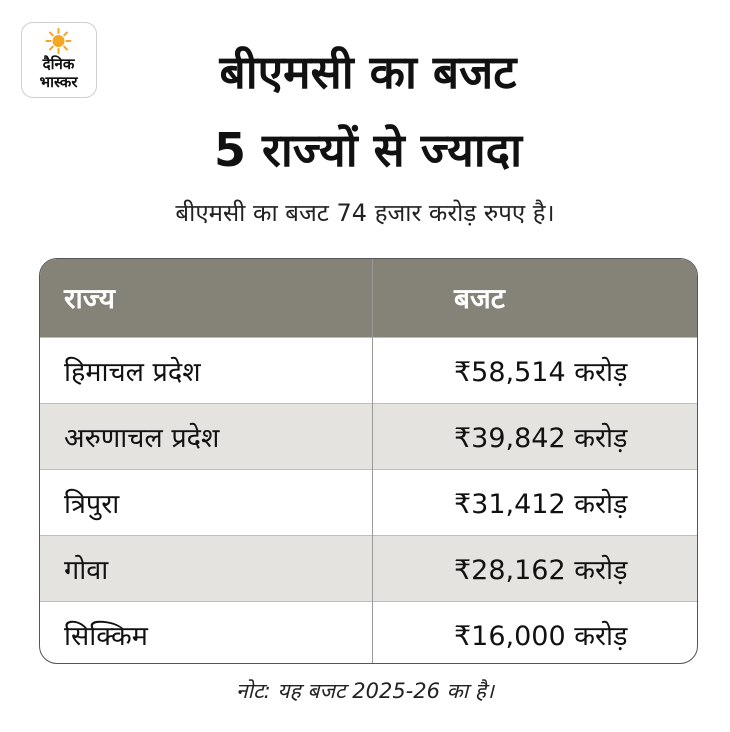 This screenshot has height=732, width=730. I want to click on table-row: त्रिपुरा ₹31,412 करोड़, so click(368, 502).